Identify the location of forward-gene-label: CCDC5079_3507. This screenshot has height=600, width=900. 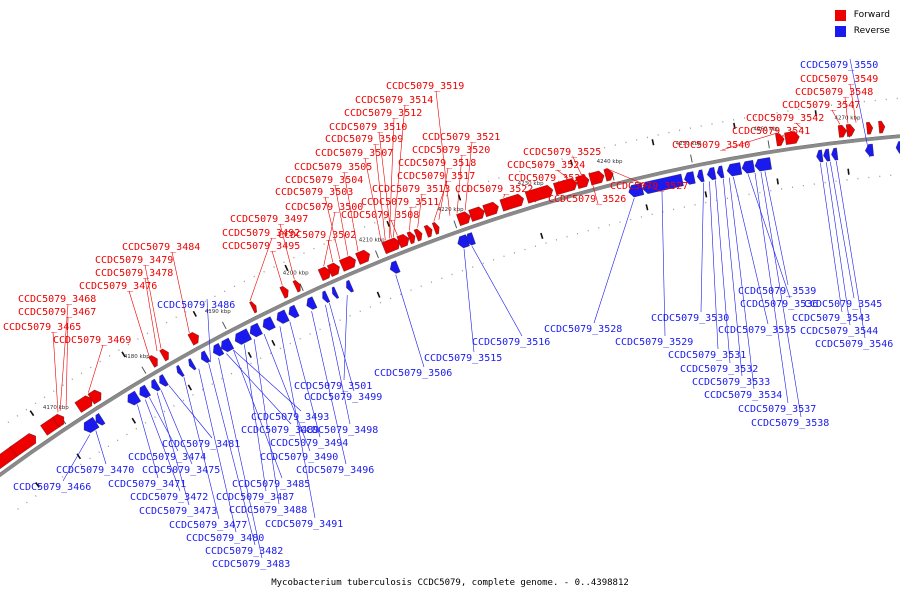
(354, 153).